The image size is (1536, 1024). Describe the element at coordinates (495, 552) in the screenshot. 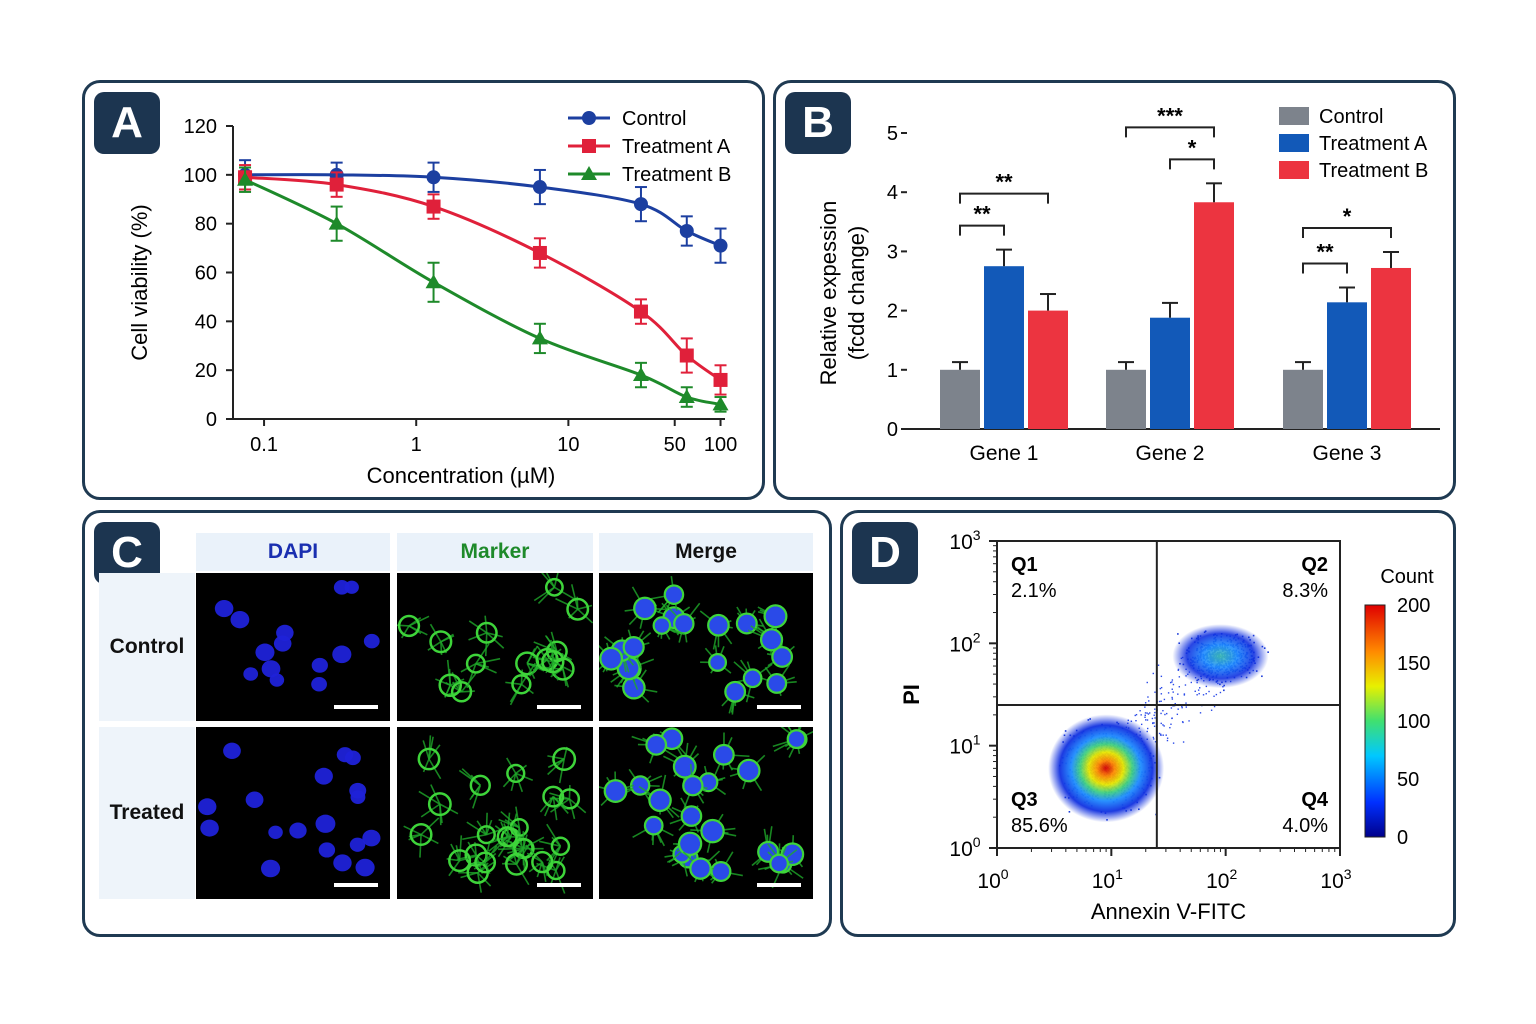

I see `column-header-marker: Marker` at that location.